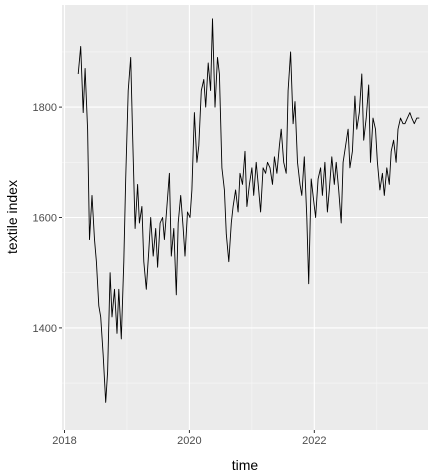  I want to click on y-axis-title: textile index, so click(12, 217).